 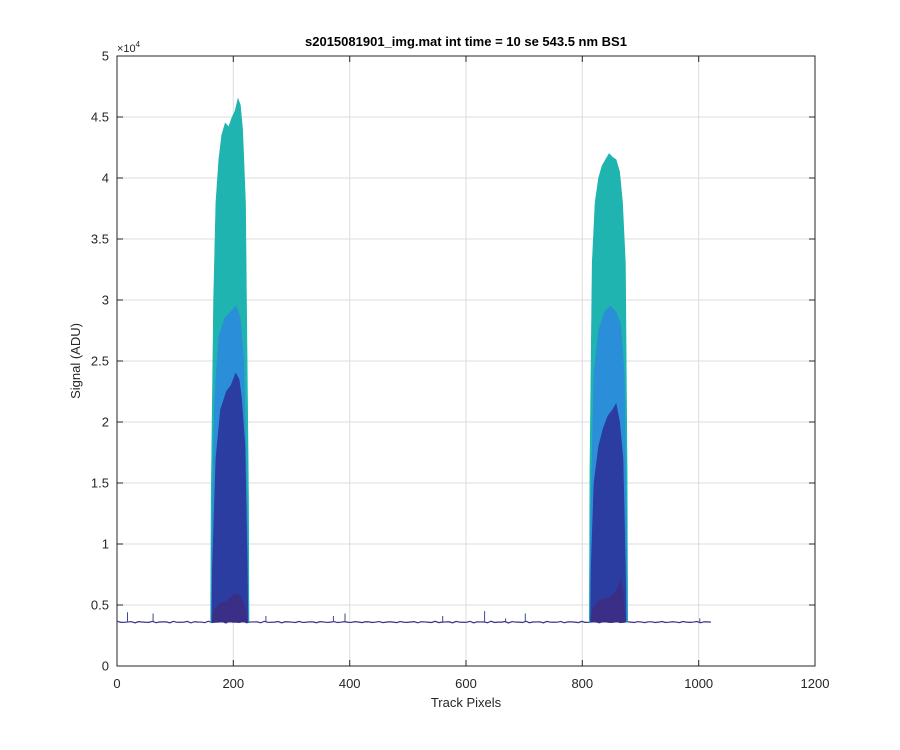 I want to click on x-tick-label: 1000, so click(x=698, y=683).